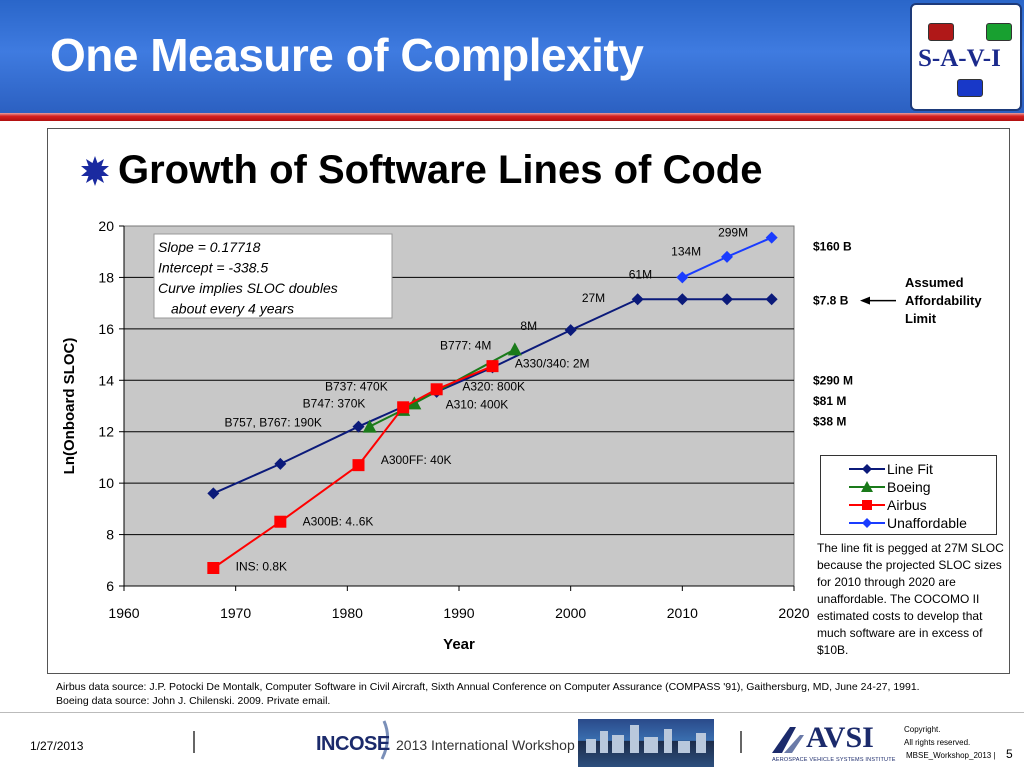 The image size is (1024, 768). I want to click on fit-stats-line: Slope = 0.17718, so click(209, 247).